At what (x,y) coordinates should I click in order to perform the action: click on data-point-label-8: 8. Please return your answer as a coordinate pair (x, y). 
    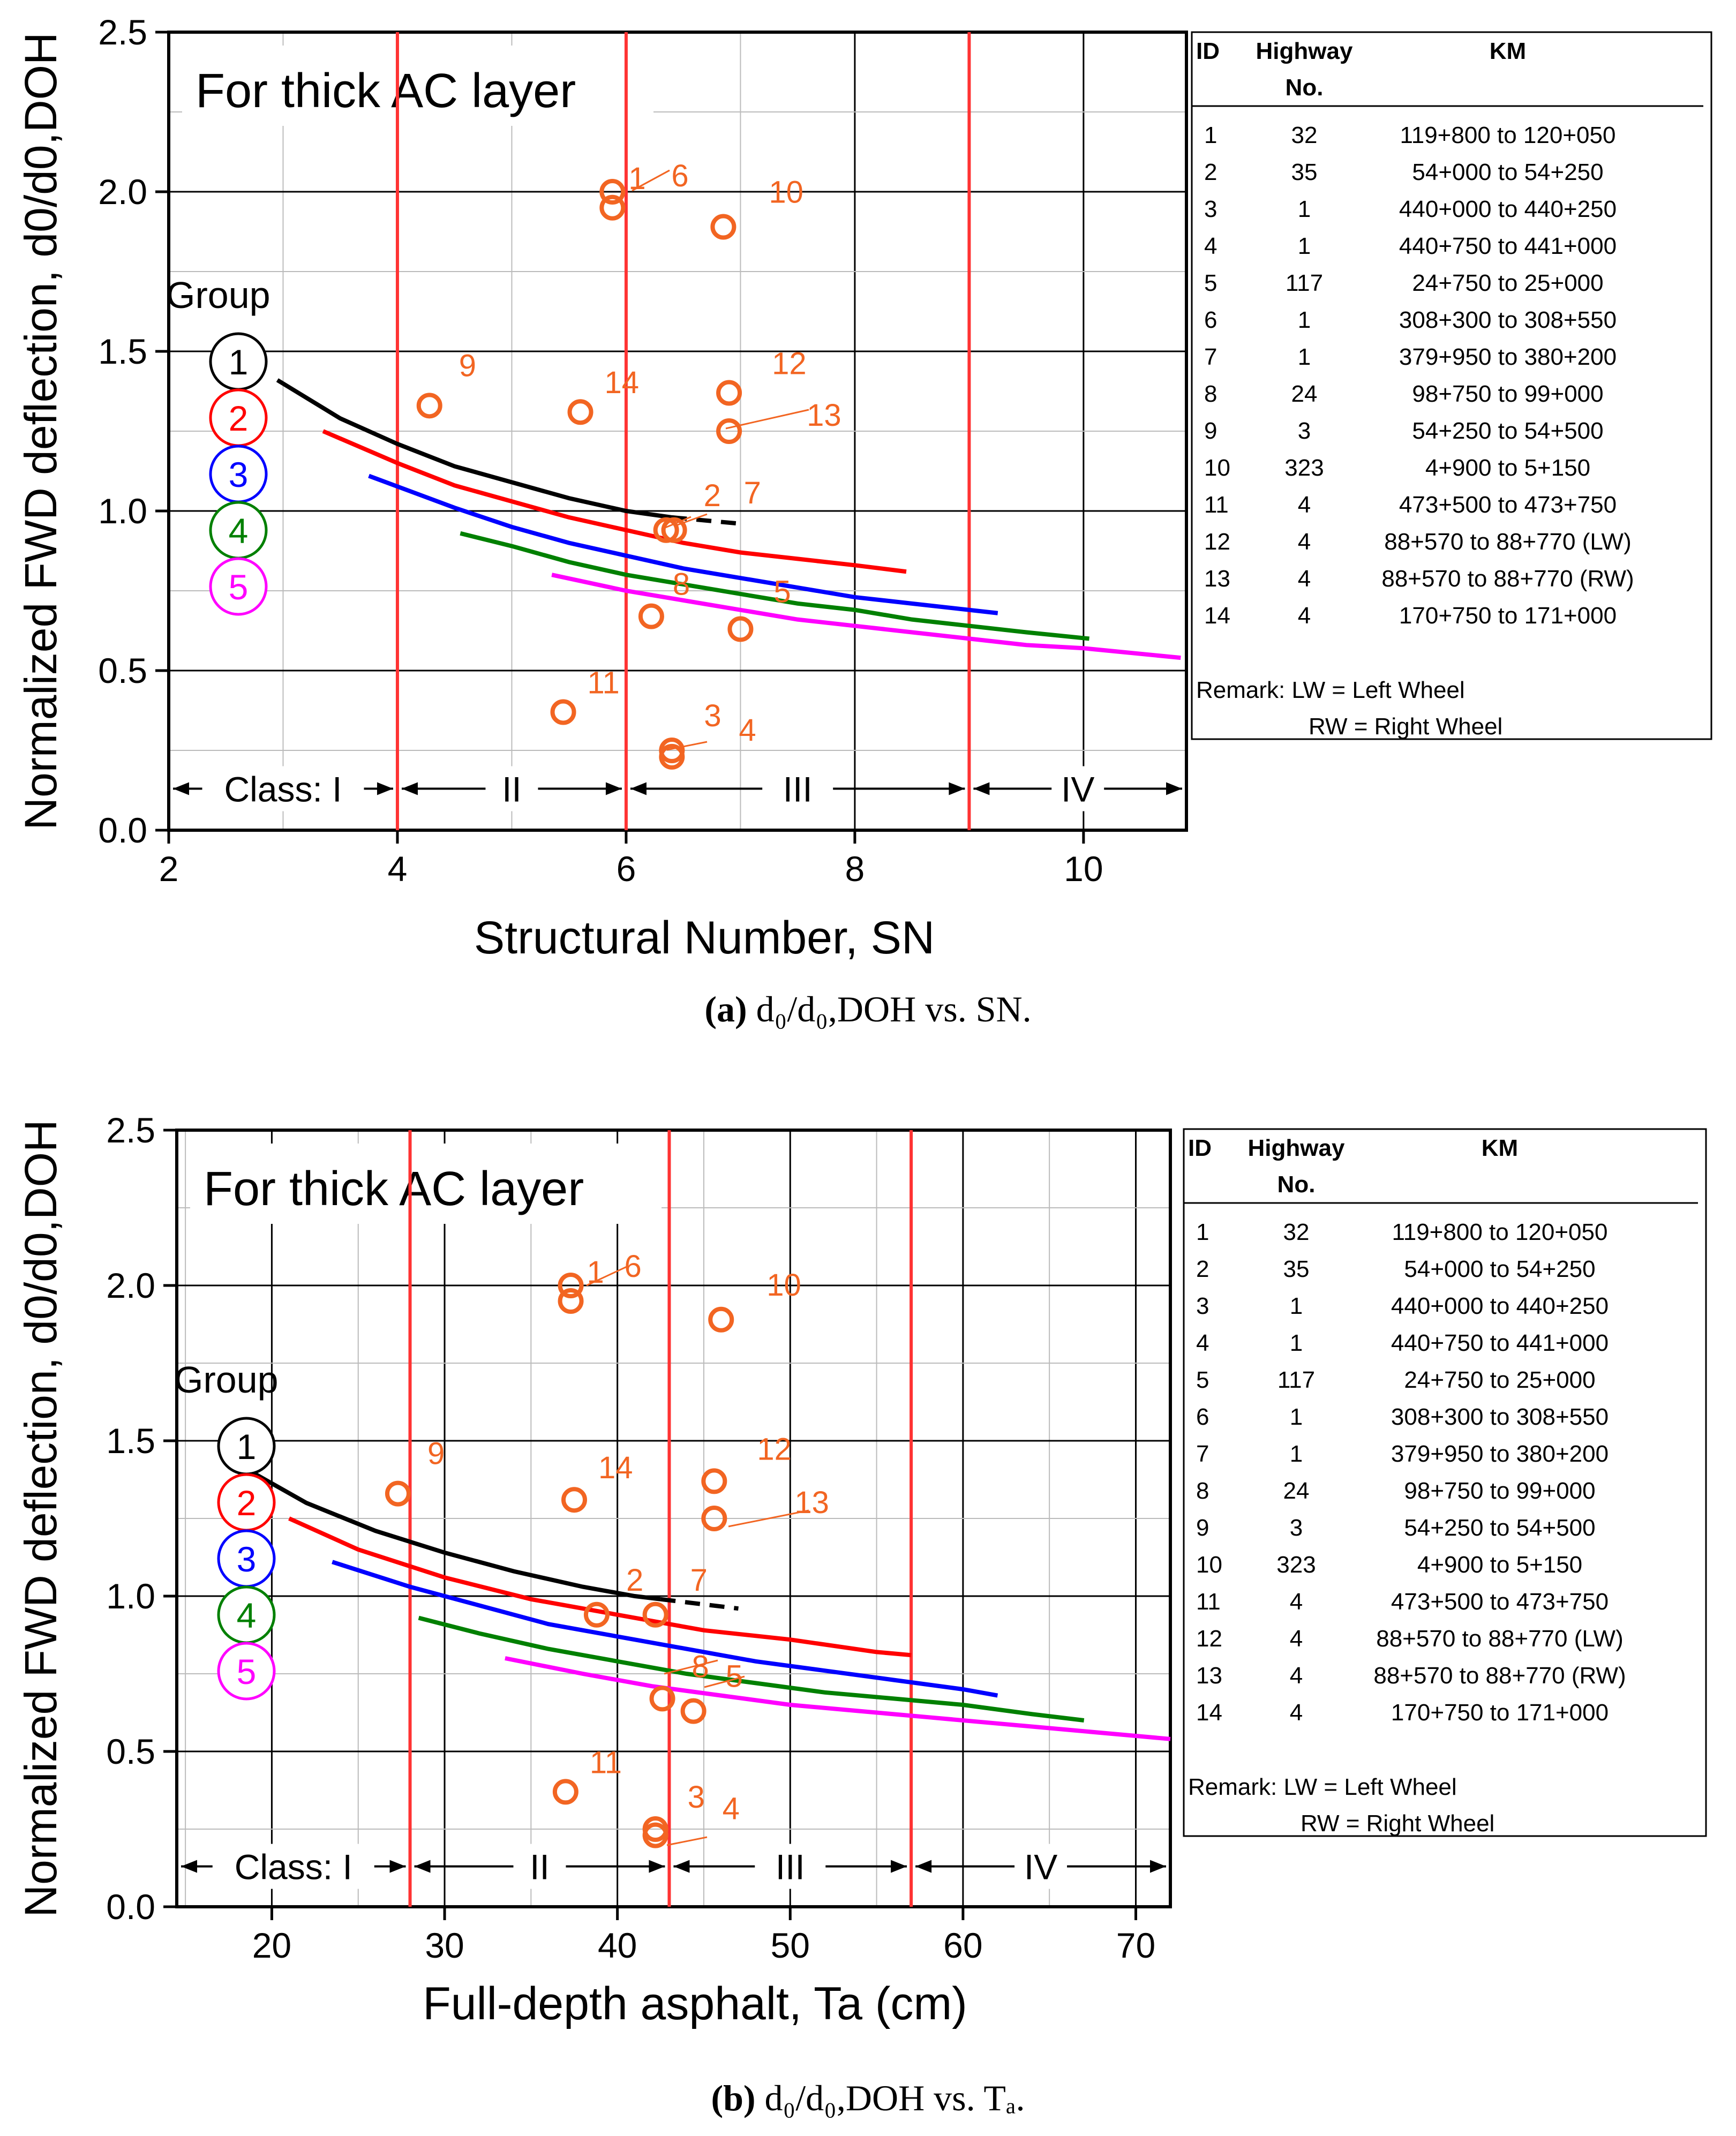
    Looking at the image, I should click on (682, 585).